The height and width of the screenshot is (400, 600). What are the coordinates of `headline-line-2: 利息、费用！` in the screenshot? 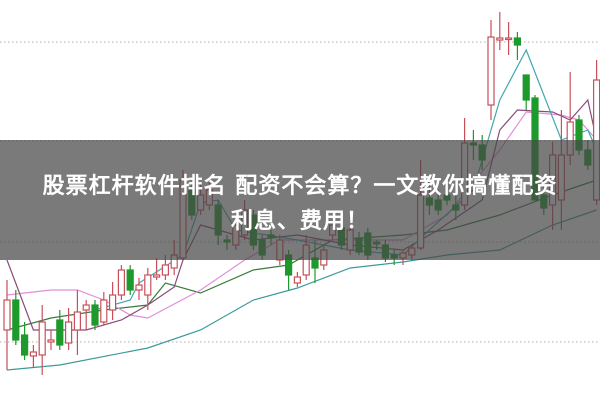 It's located at (299, 221).